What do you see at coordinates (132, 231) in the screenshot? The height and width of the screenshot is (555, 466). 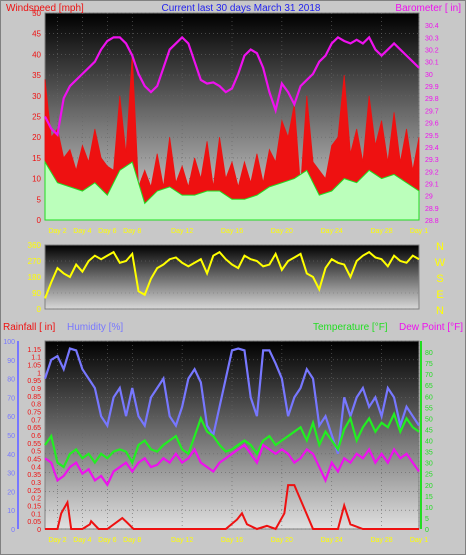 I see `day-tick-label: Day 8` at bounding box center [132, 231].